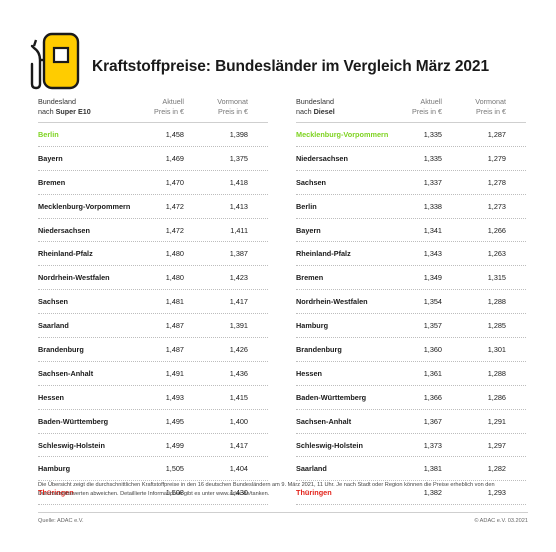 Image resolution: width=556 pixels, height=552 pixels. Describe the element at coordinates (233, 111) in the screenshot. I see `header-label: Preis in €` at that location.